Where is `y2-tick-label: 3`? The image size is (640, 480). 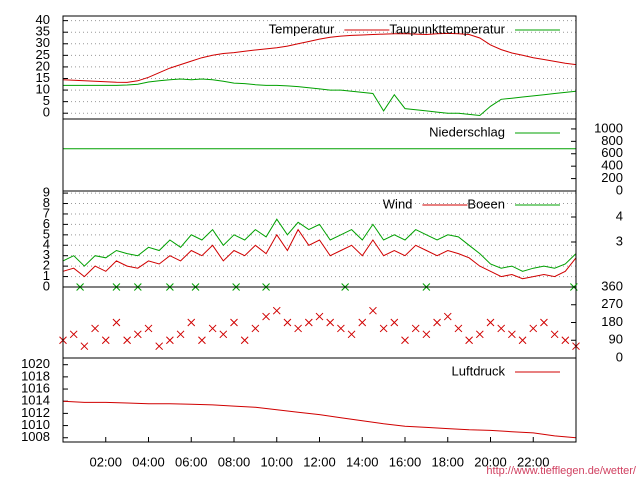 y2-tick-label: 3 is located at coordinates (619, 240).